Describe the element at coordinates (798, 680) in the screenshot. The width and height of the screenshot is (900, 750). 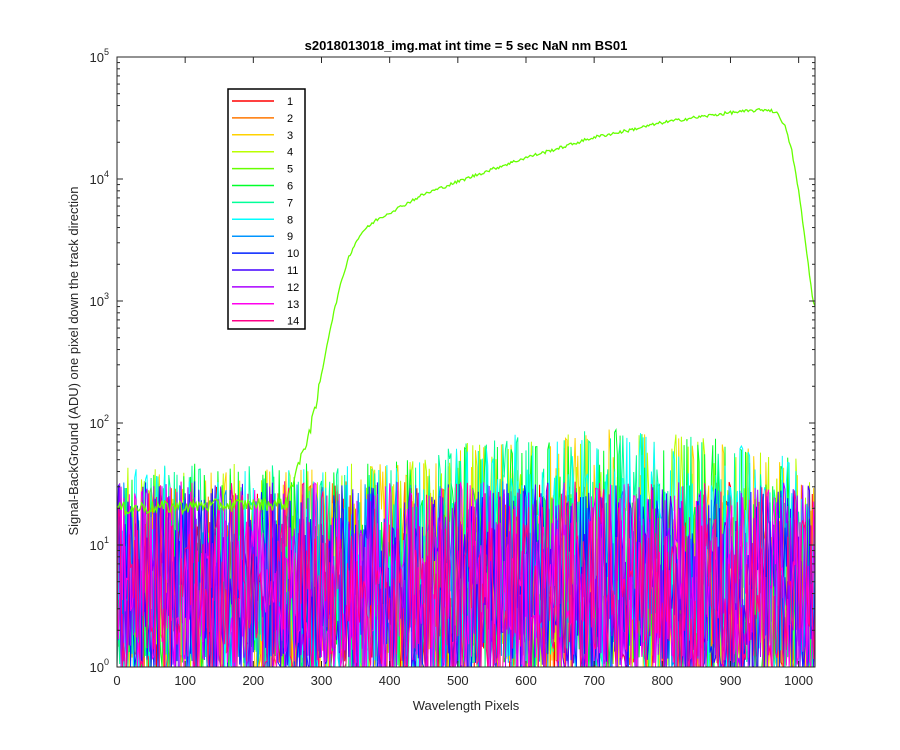
I see `x-tick-label: 1000` at that location.